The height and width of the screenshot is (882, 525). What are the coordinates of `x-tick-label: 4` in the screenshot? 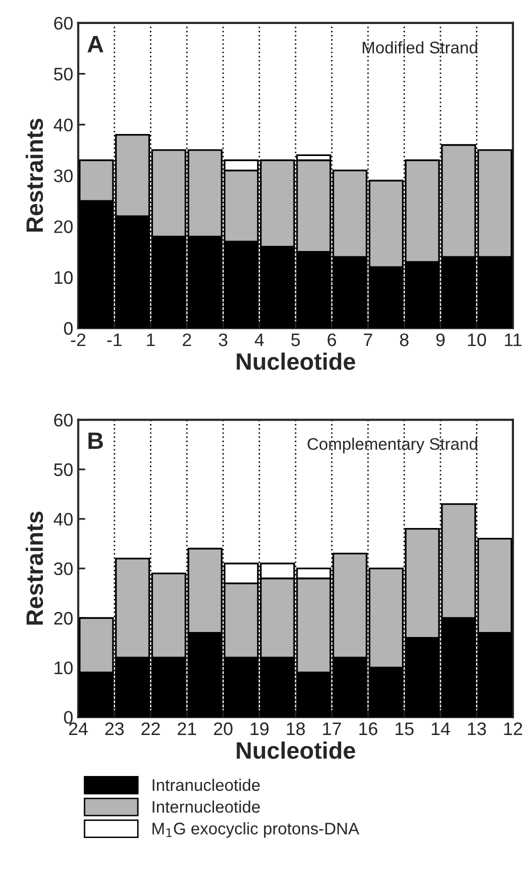 It's located at (259, 340).